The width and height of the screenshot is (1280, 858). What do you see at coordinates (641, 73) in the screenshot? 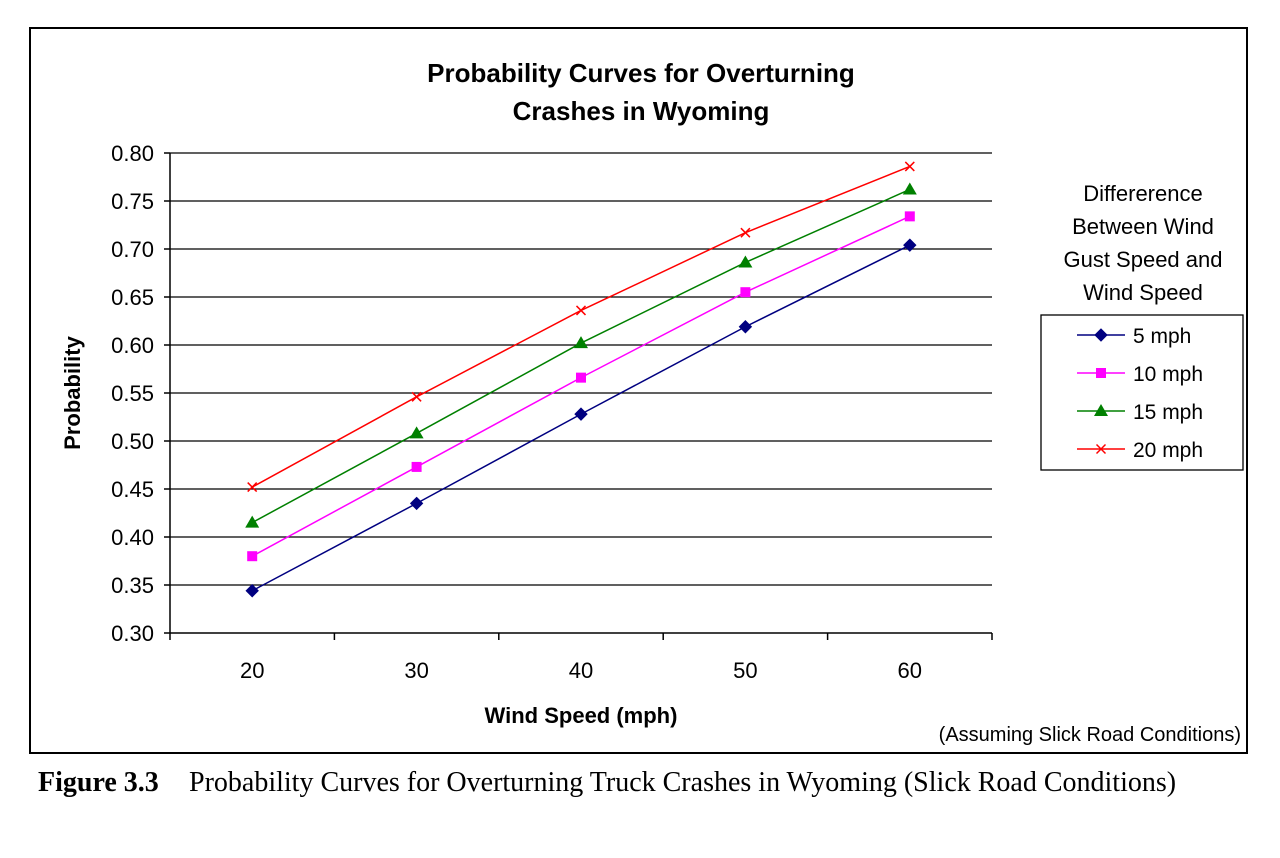
I see `chart-title-line: Probability Curves for Overturning` at bounding box center [641, 73].